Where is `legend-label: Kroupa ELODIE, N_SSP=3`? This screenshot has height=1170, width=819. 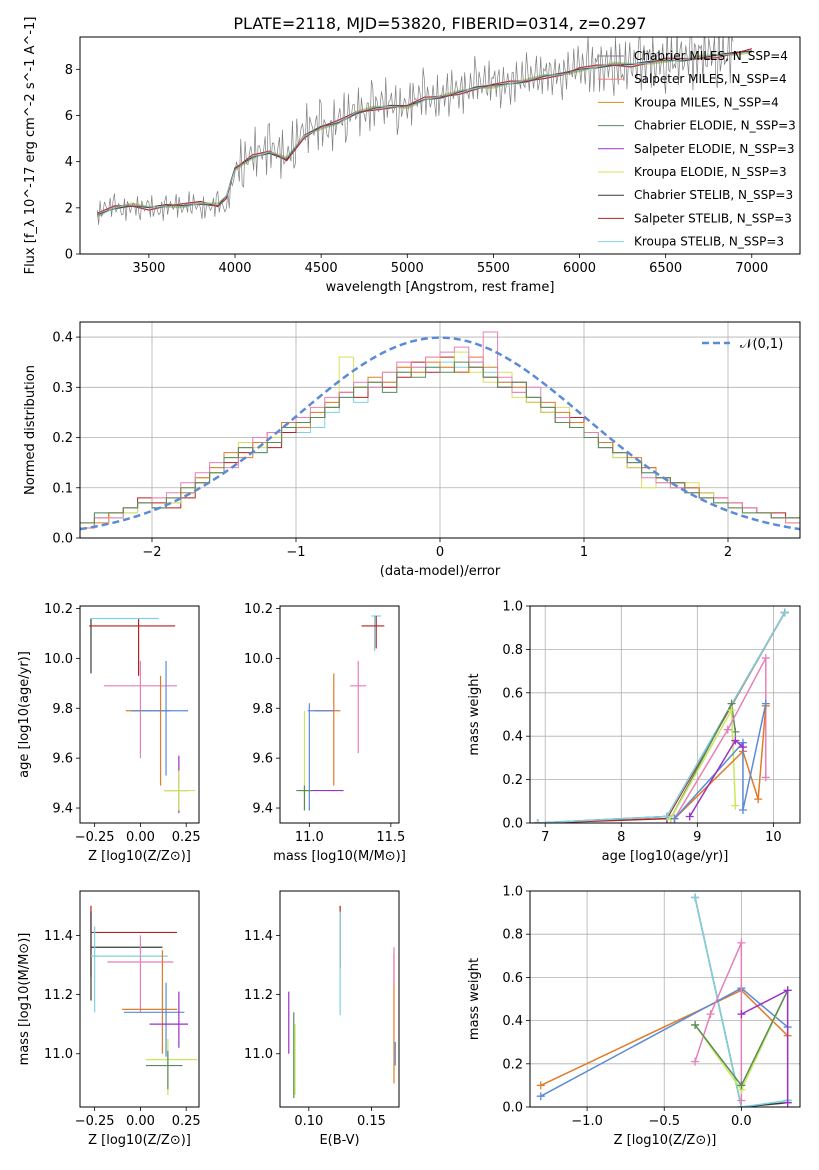
legend-label: Kroupa ELODIE, N_SSP=3 is located at coordinates (710, 172).